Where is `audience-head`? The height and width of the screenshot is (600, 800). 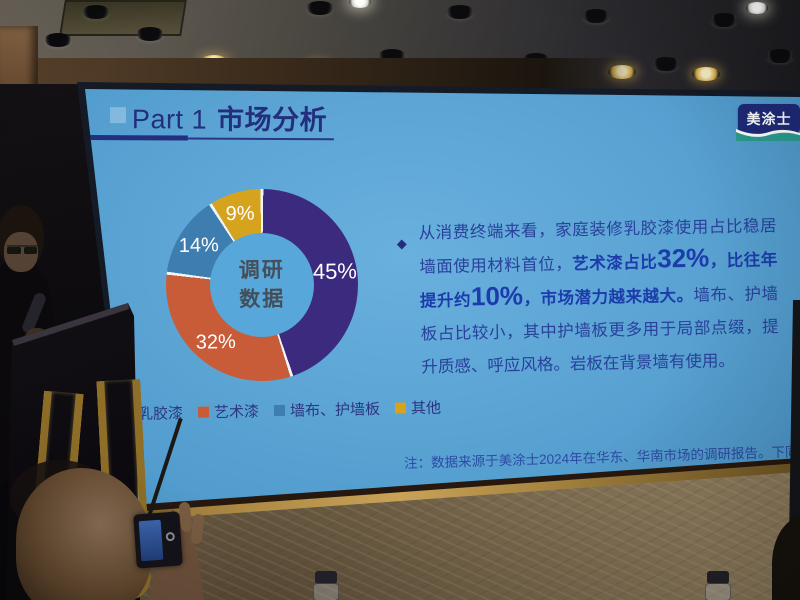 audience-head is located at coordinates (84, 534).